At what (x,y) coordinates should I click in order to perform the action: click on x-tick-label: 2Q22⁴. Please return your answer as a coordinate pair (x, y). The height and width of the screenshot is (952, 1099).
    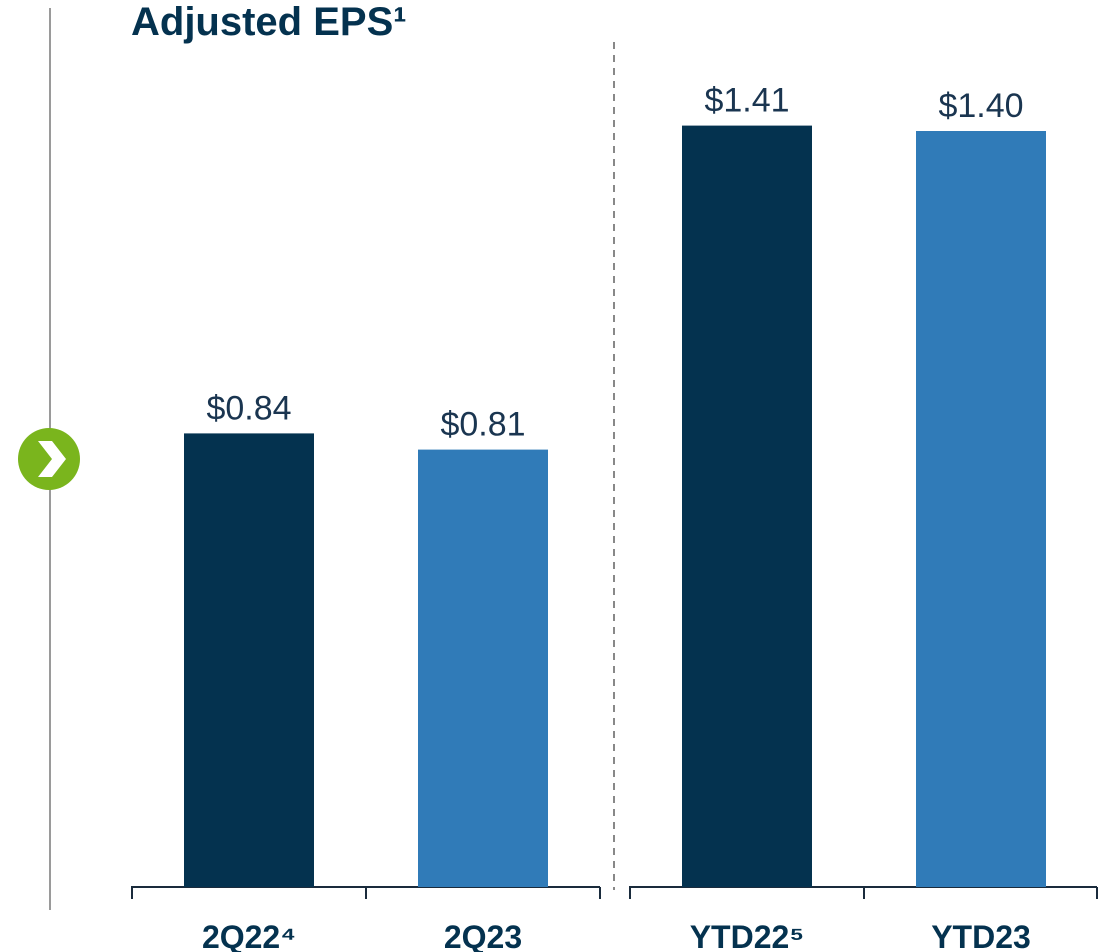
    Looking at the image, I should click on (249, 935).